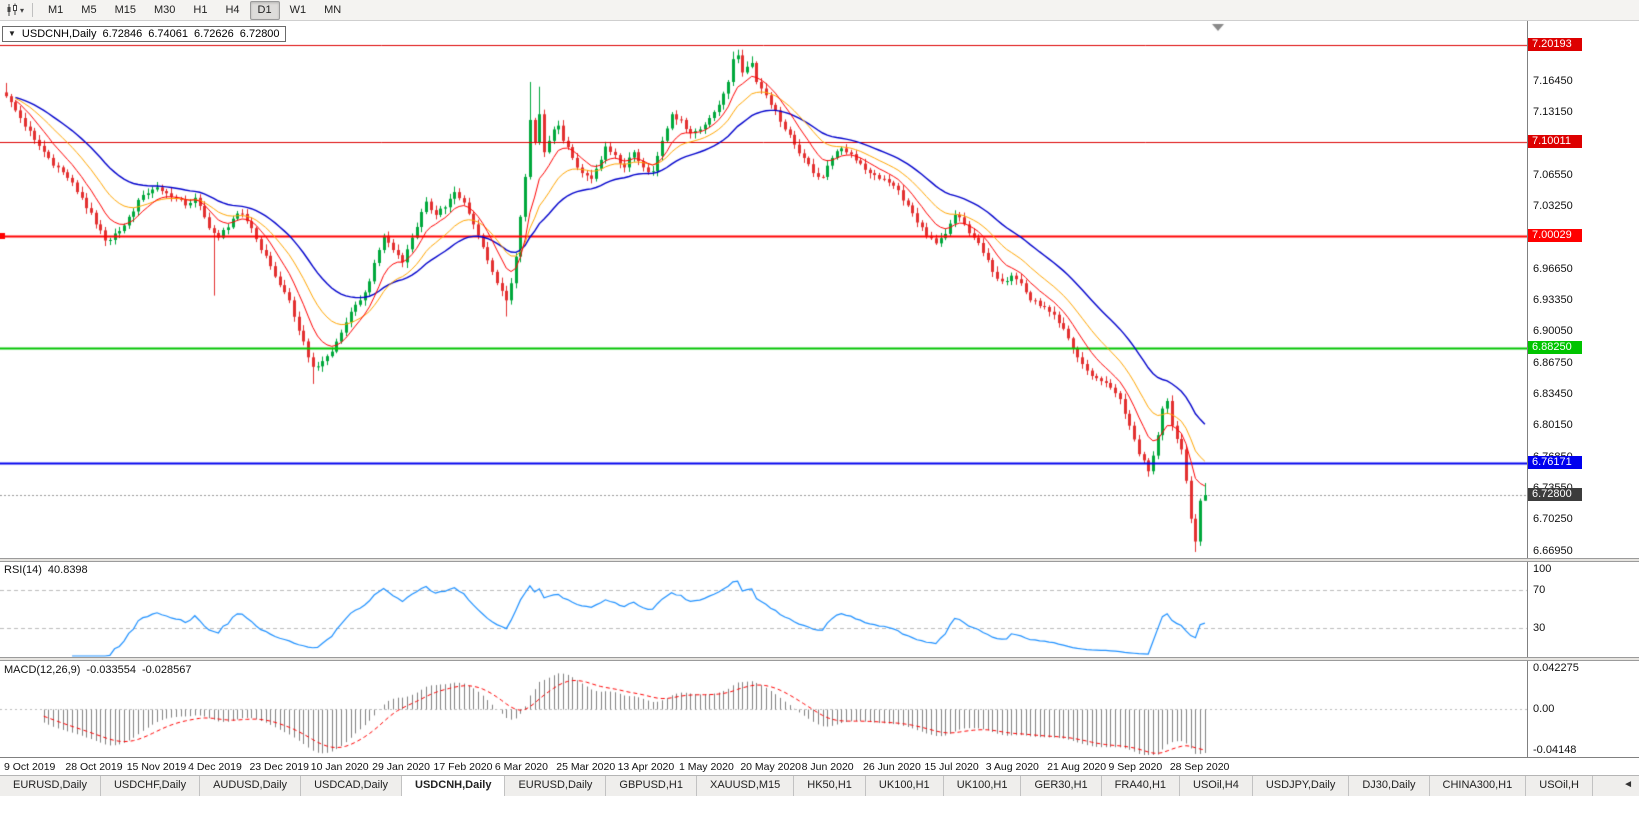 The height and width of the screenshot is (830, 1639). Describe the element at coordinates (1555, 750) in the screenshot. I see `macd-axis-label: -0.04148` at that location.